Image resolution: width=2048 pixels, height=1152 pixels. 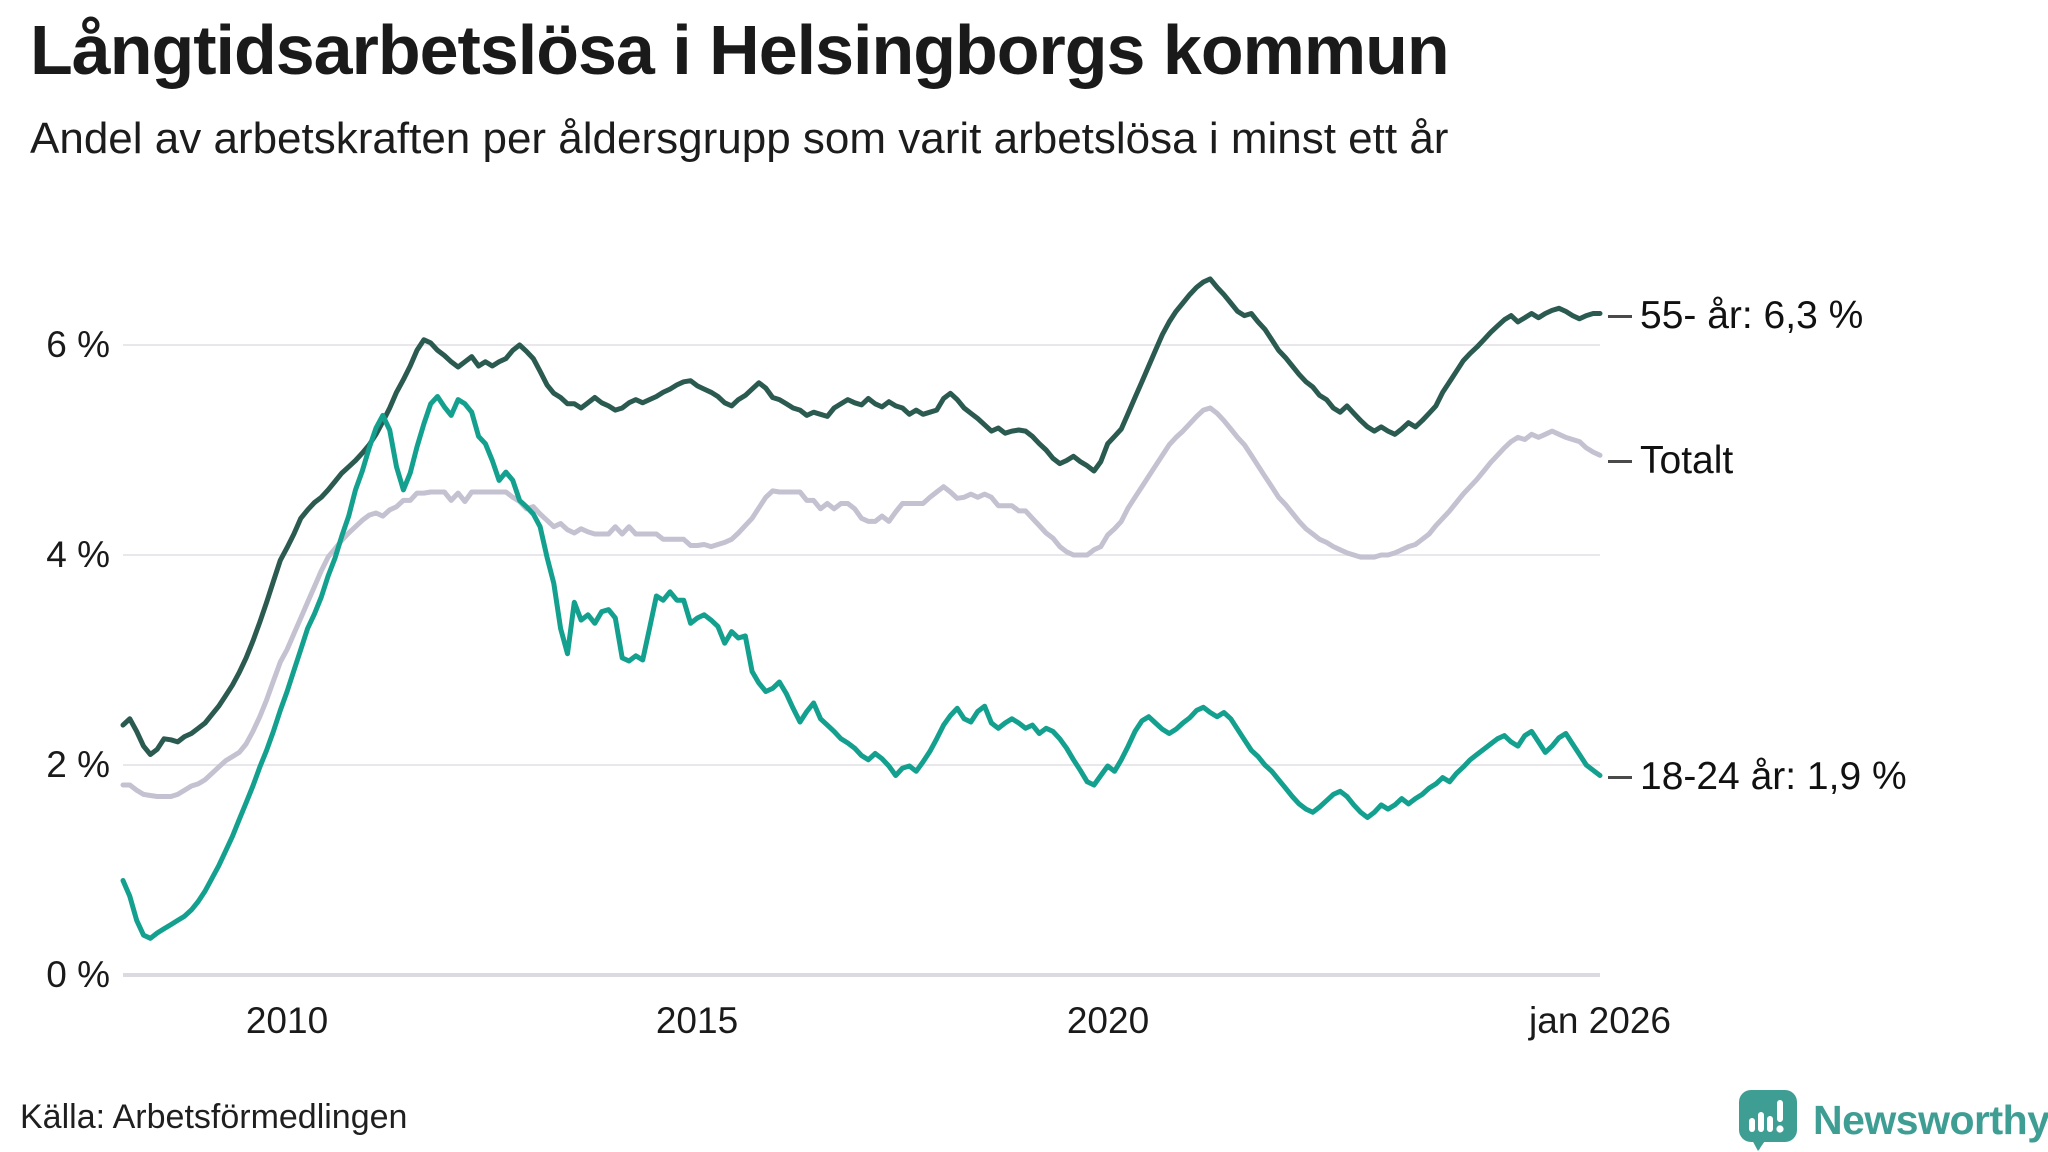 I want to click on y-axis-tick-6: 6 %, so click(x=78, y=344).